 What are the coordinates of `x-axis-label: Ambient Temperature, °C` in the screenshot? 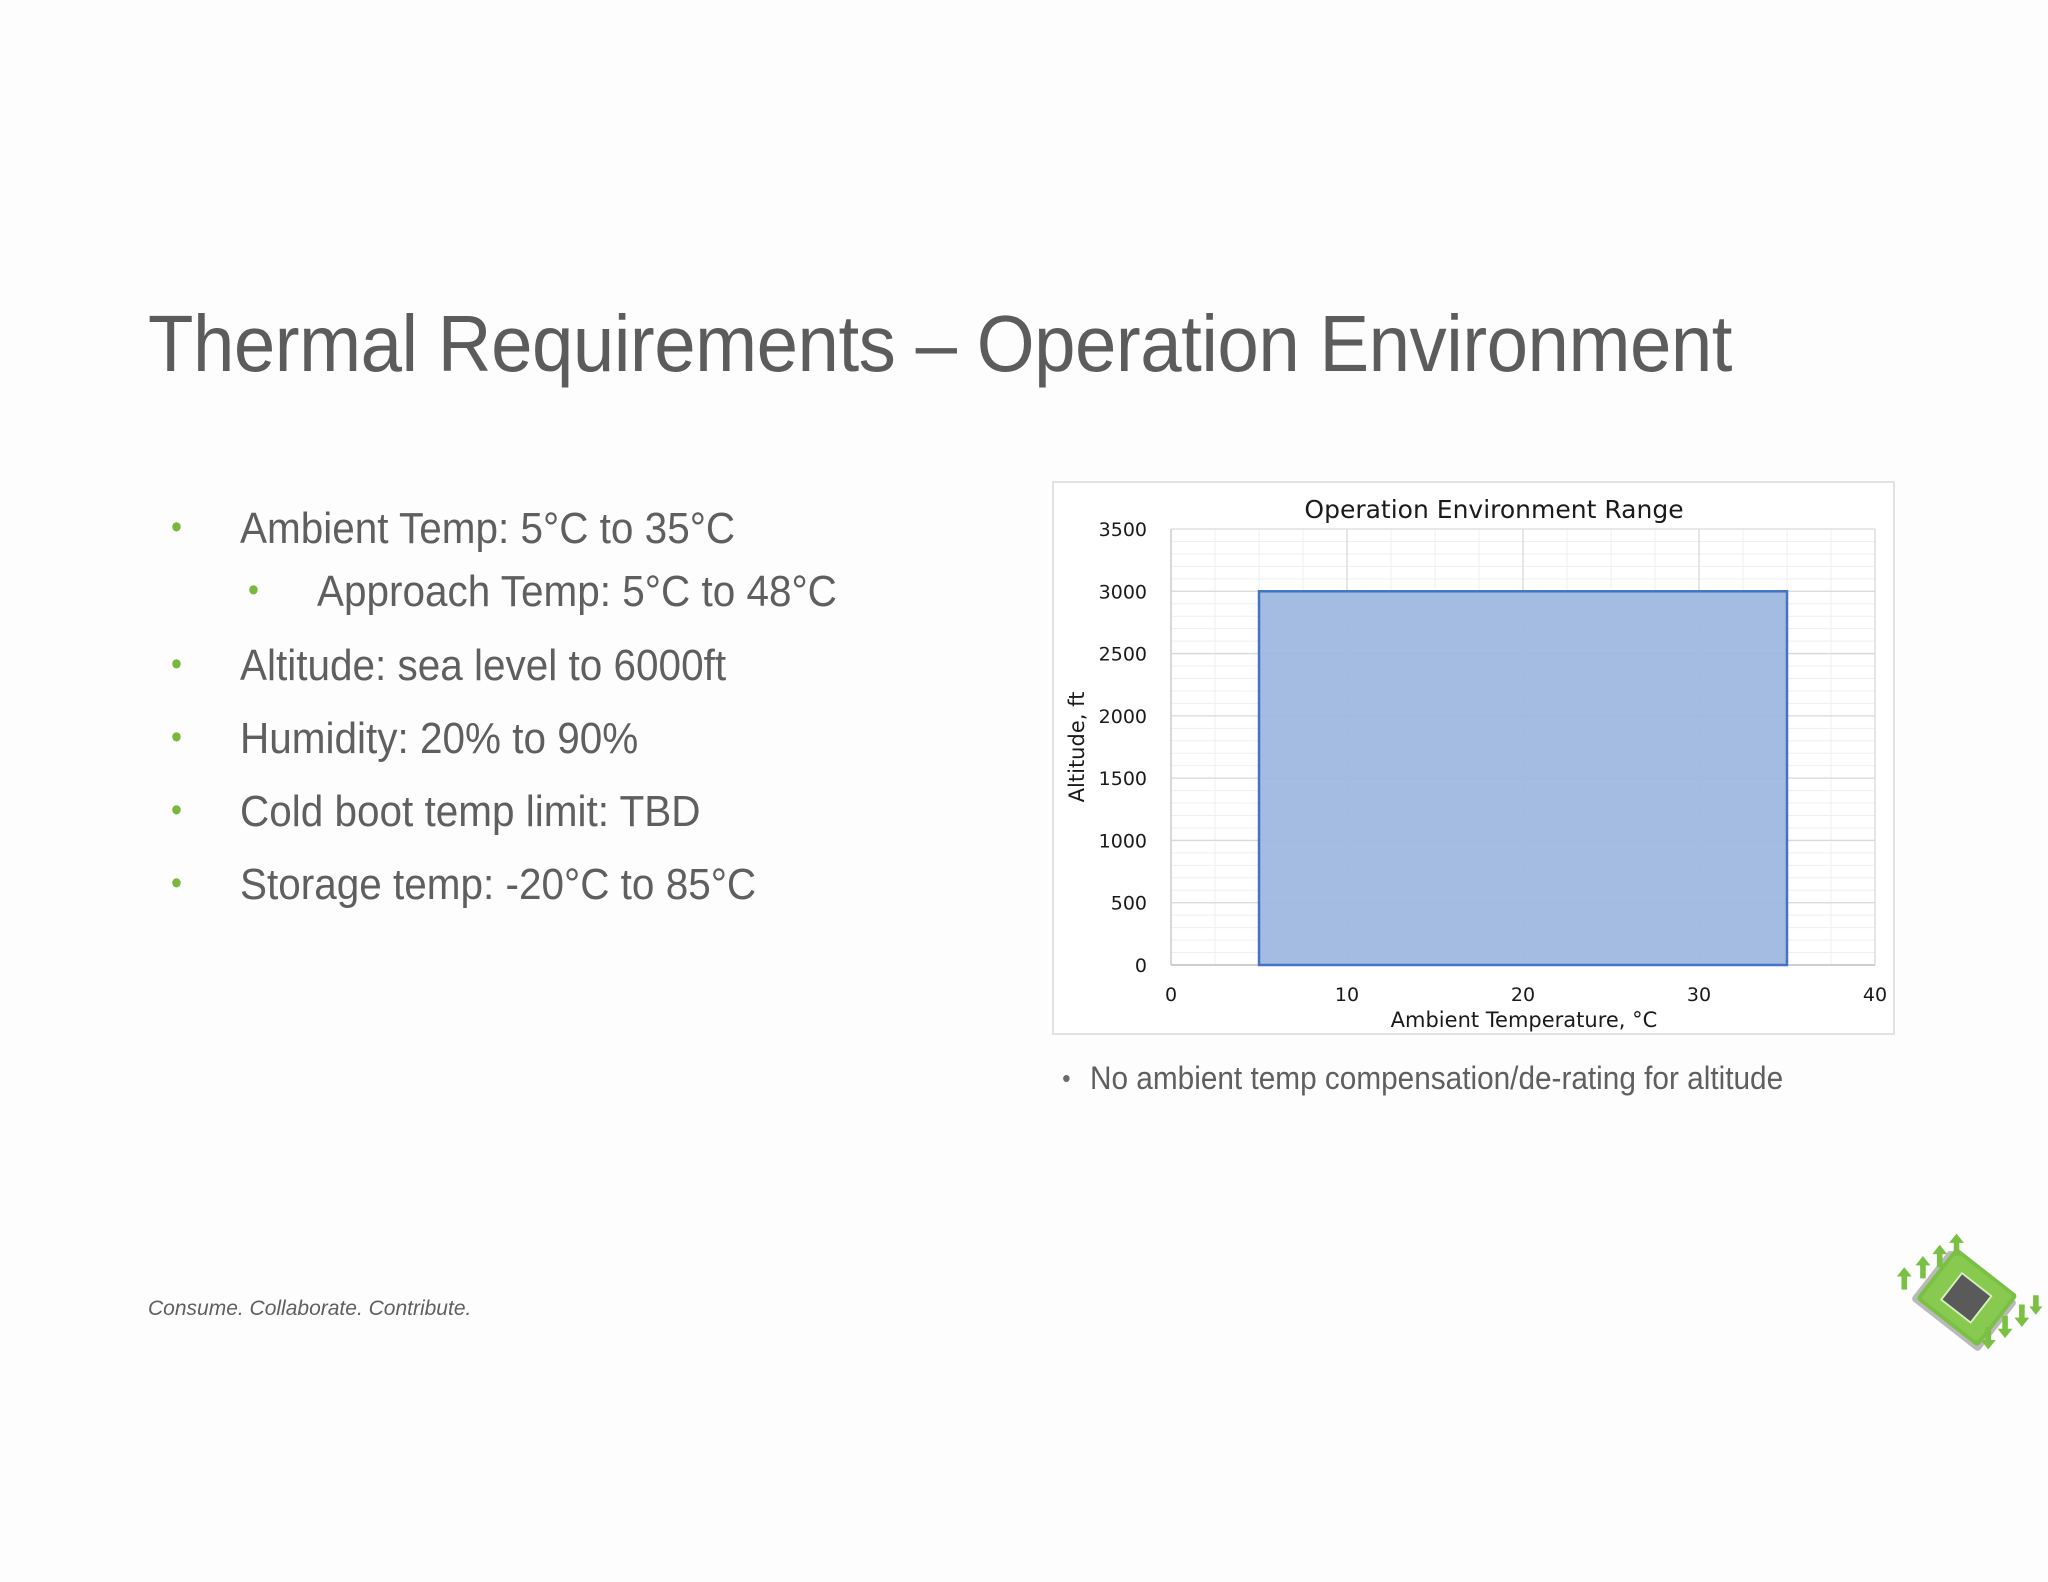 It's located at (1524, 1020).